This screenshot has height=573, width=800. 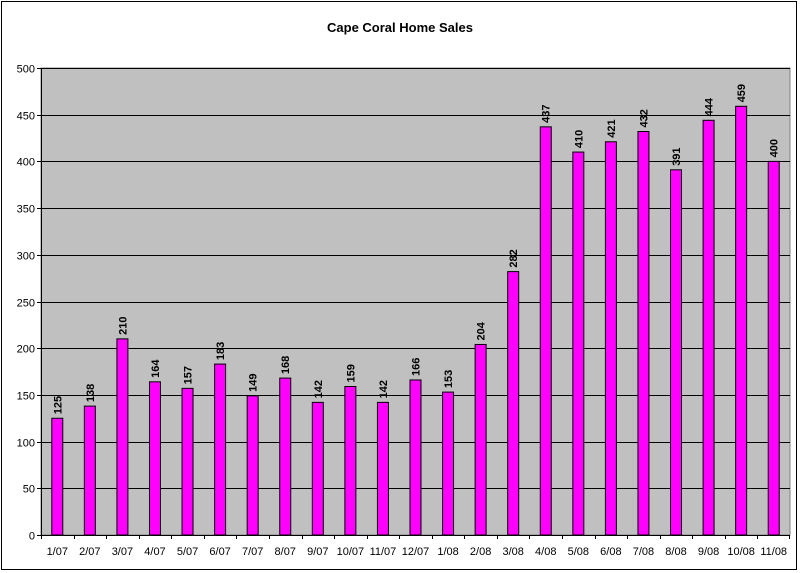 I want to click on data-label: 168, so click(x=286, y=365).